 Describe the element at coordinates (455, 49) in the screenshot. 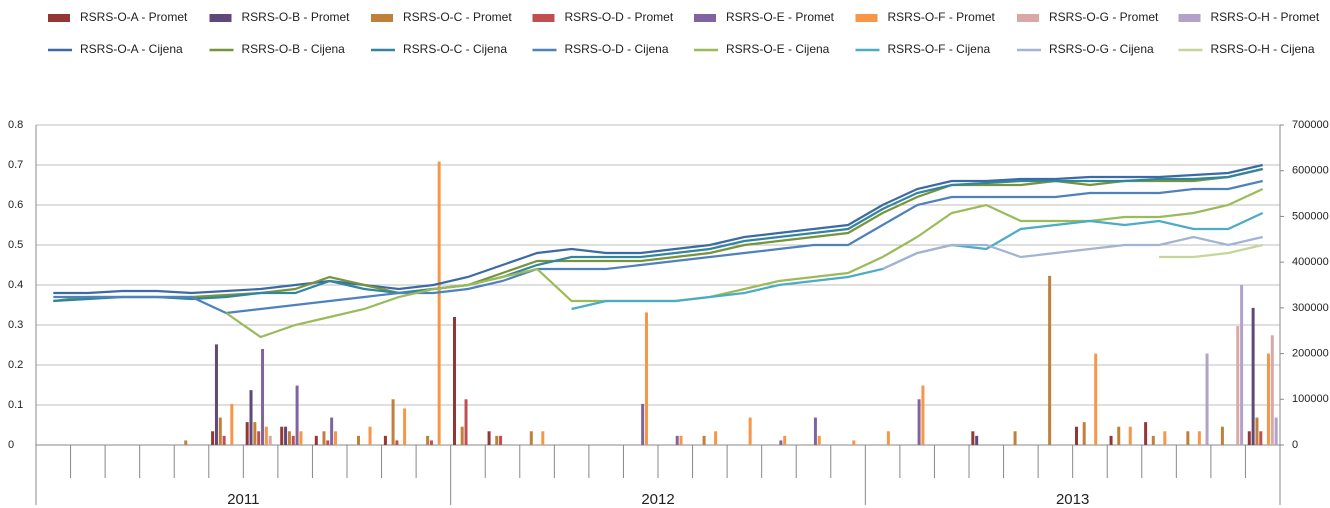

I see `legend-label: RSRS-O-C - Cijena` at that location.